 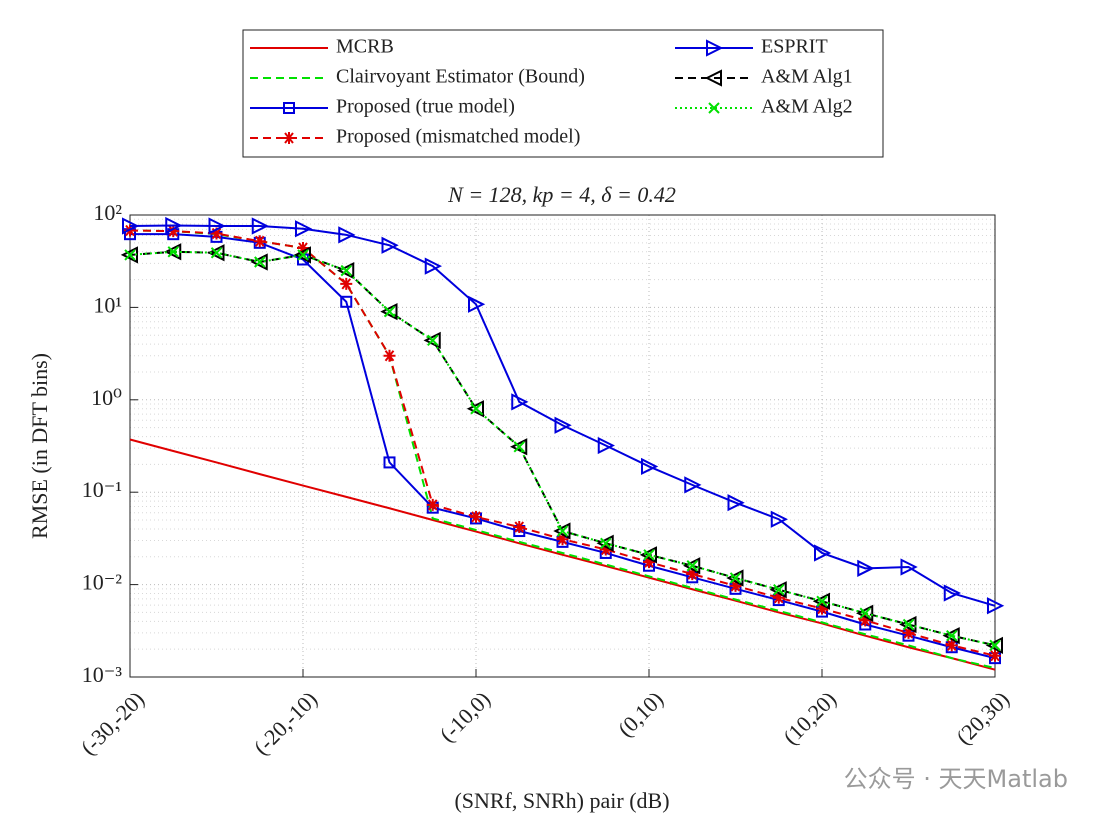 What do you see at coordinates (561, 800) in the screenshot?
I see `x-axis-label: (SNRf, SNRh) pair (dB)` at bounding box center [561, 800].